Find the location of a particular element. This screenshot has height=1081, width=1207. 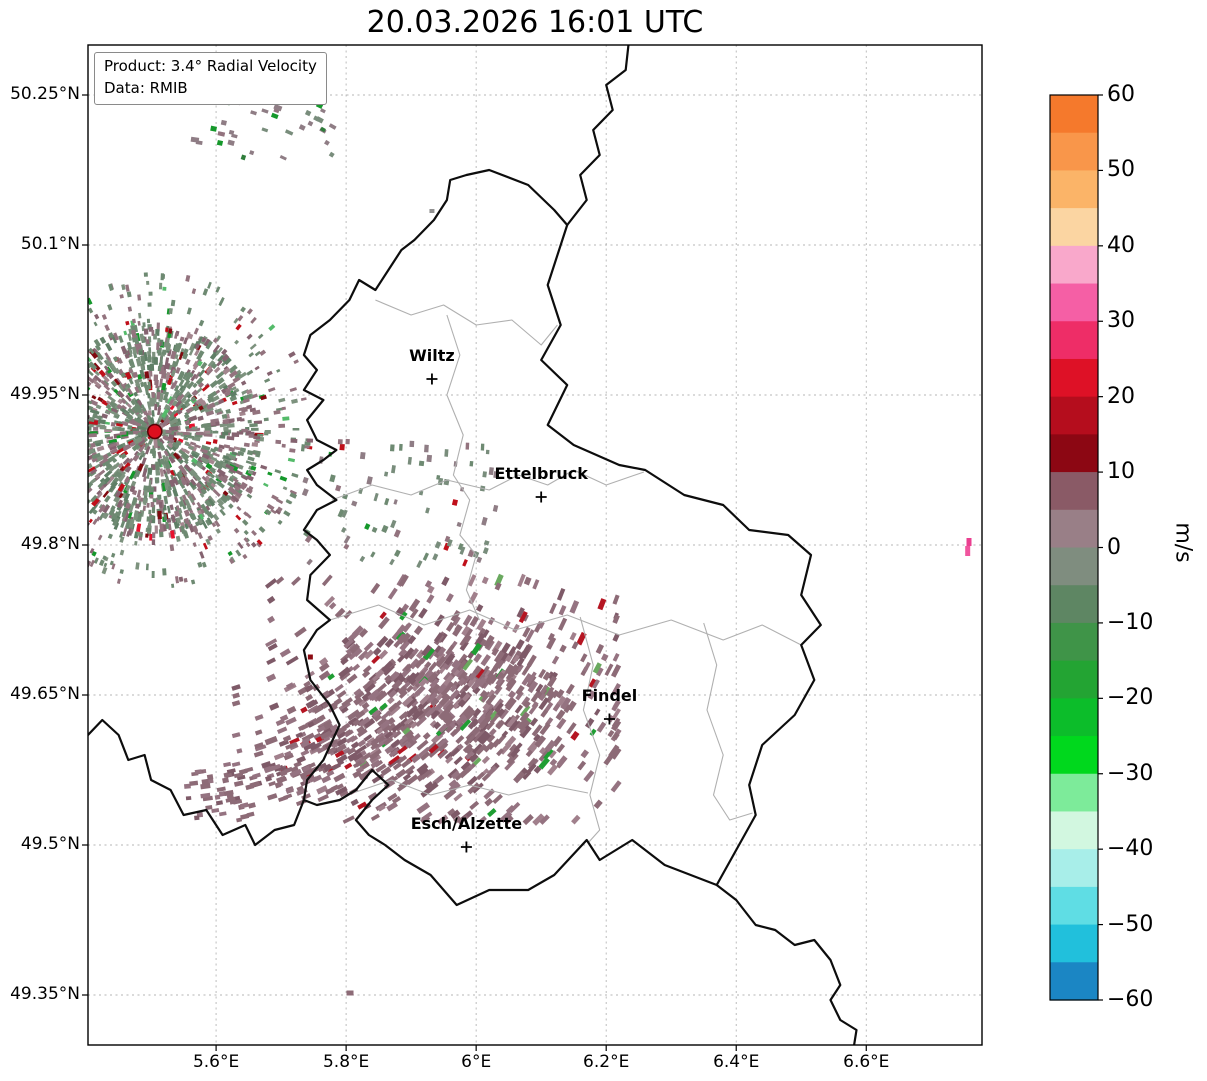

echo-cluster-sw-patch is located at coordinates (219, 795).